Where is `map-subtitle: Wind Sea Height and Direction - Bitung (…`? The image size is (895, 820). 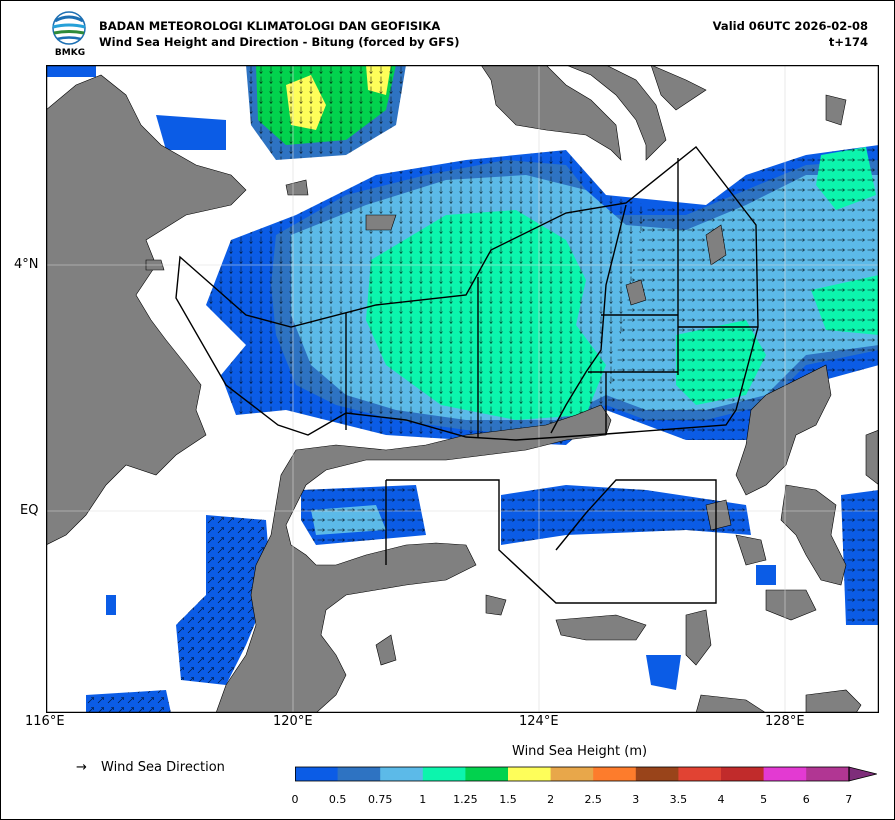
map-subtitle: Wind Sea Height and Direction - Bitung (… is located at coordinates (279, 42).